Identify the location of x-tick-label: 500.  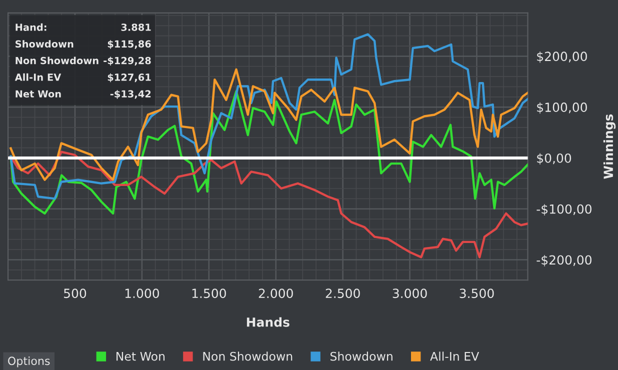
(75, 293).